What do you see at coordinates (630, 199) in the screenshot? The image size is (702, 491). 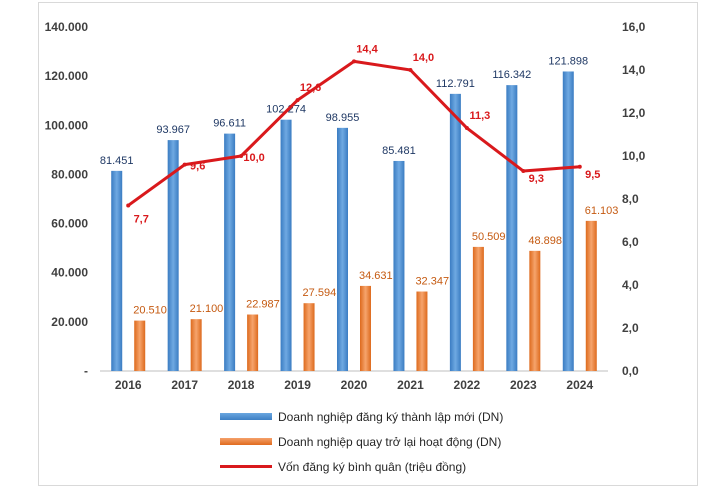 I see `y-right-tick-label: 8,0` at bounding box center [630, 199].